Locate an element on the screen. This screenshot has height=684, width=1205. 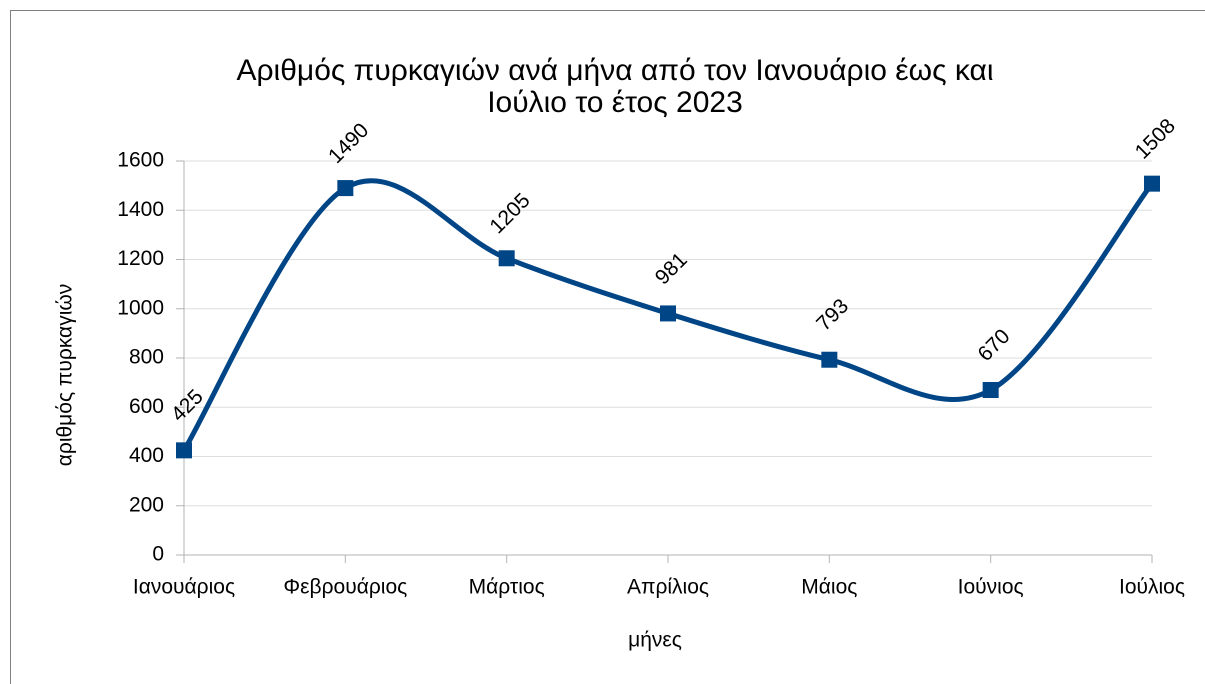
x-tick-label: Απρίλιος is located at coordinates (668, 587).